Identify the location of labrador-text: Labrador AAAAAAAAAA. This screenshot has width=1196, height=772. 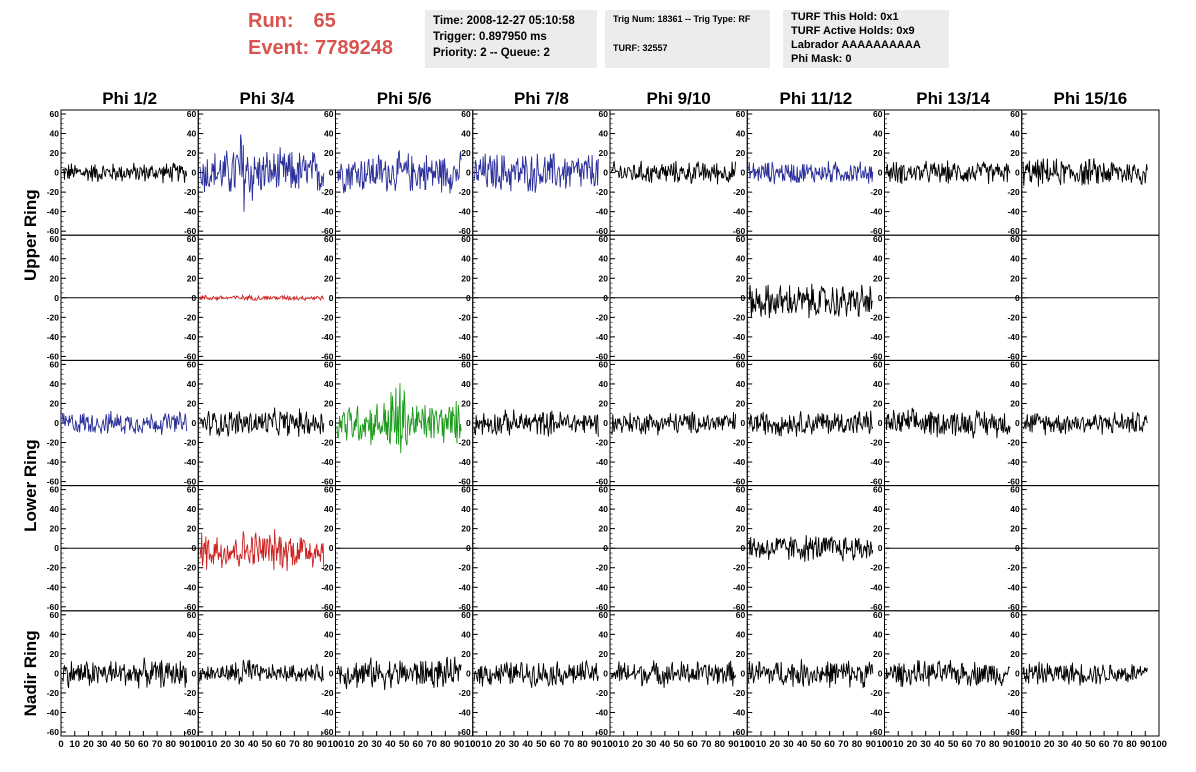
(856, 45).